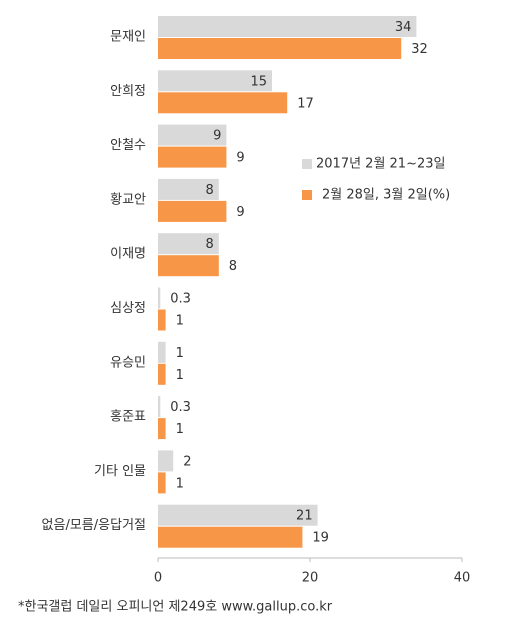  I want to click on legend-label: 2월 28일, 3월 2일(%), so click(386, 195).